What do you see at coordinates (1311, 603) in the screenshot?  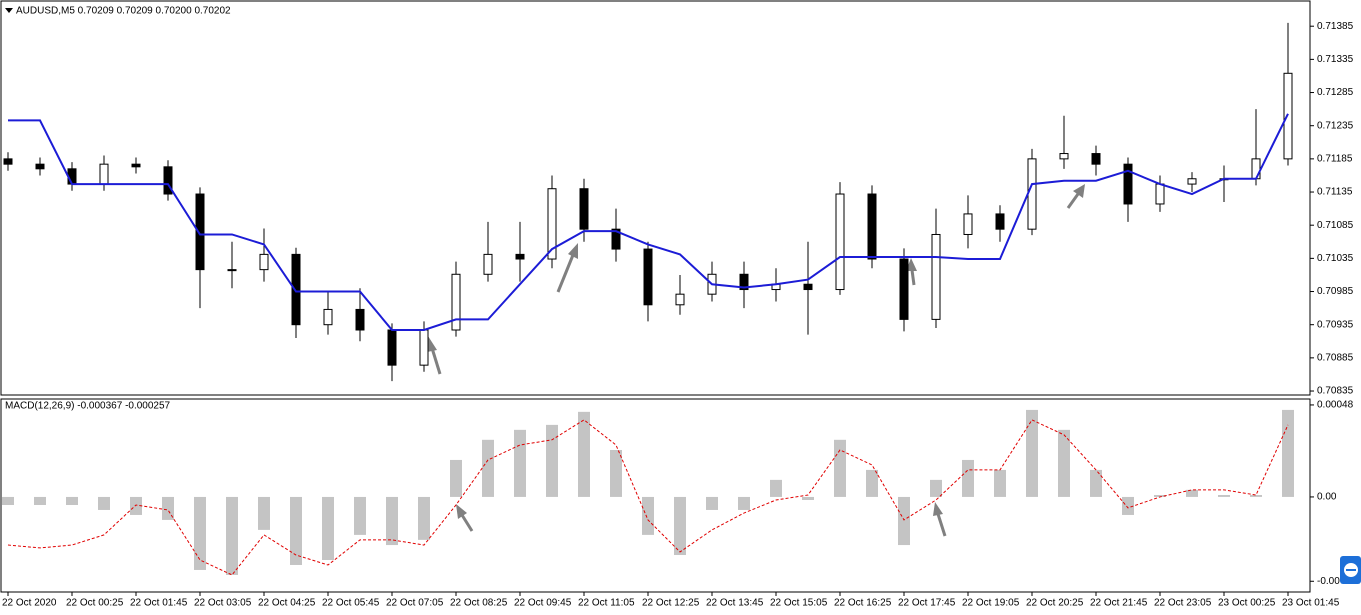 I see `x-tick-label: 23 Oct 01:45` at bounding box center [1311, 603].